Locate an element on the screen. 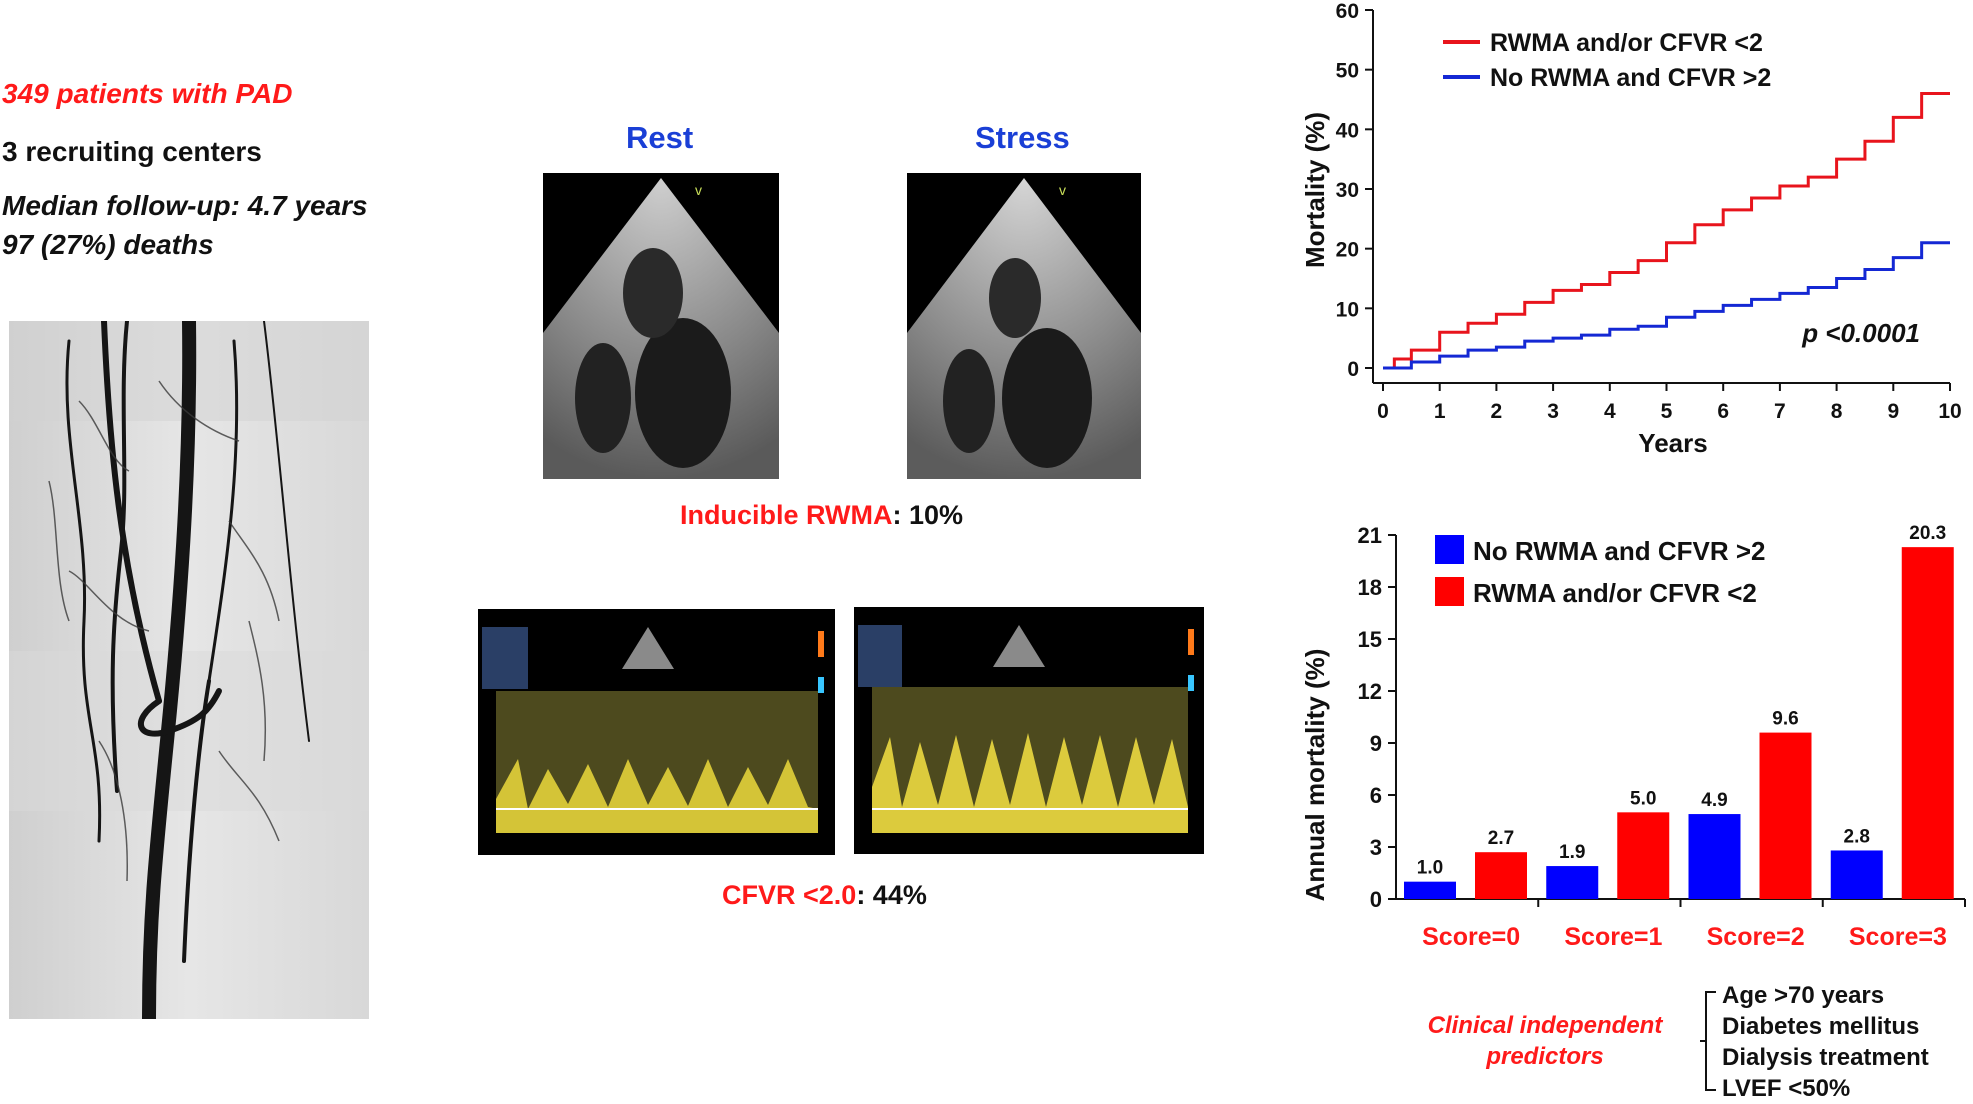  bar-value-label: 4.9 is located at coordinates (1714, 800).